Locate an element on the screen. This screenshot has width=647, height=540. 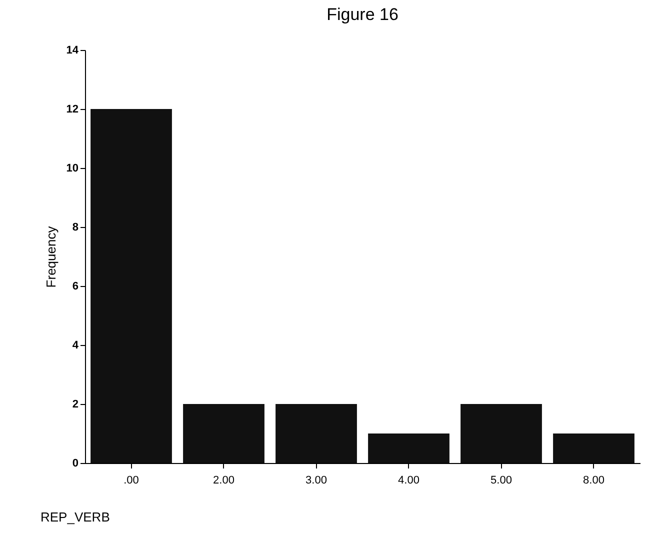
y-tick-label: 0 is located at coordinates (75, 464).